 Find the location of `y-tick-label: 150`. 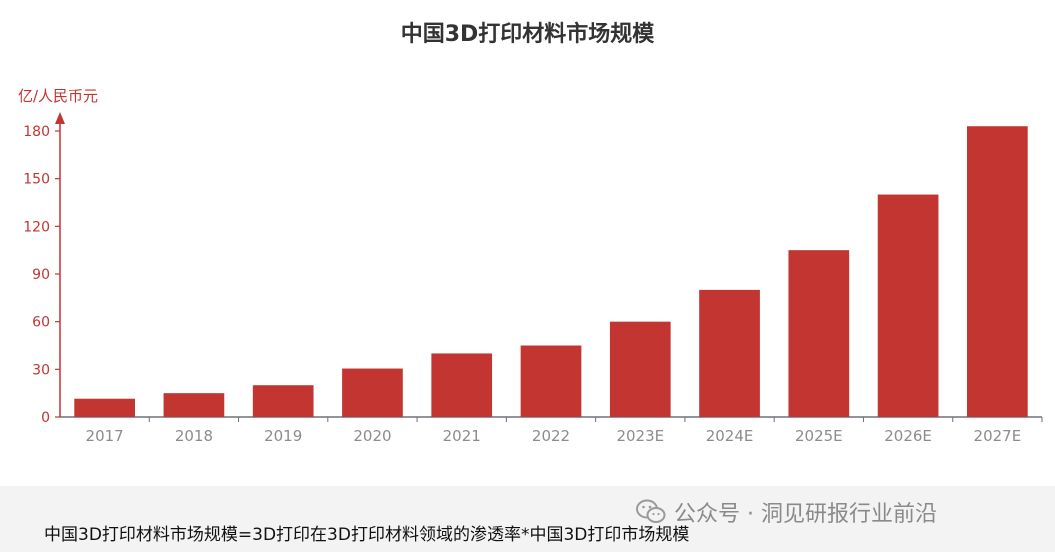

y-tick-label: 150 is located at coordinates (36, 180).